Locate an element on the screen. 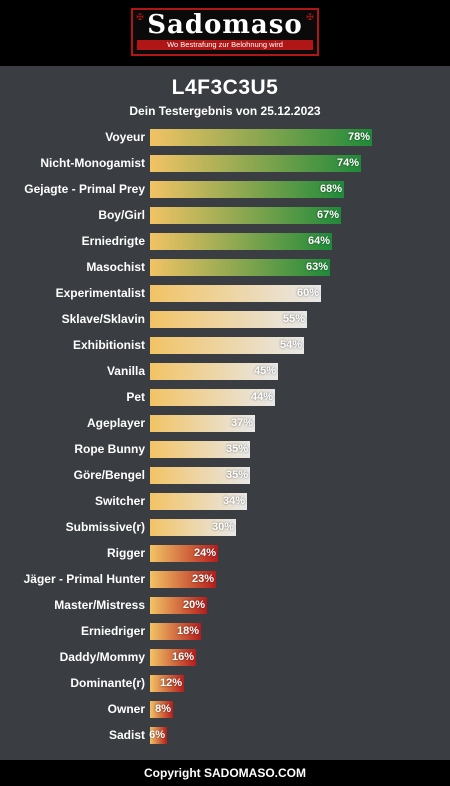  bar: 60% is located at coordinates (235, 293).